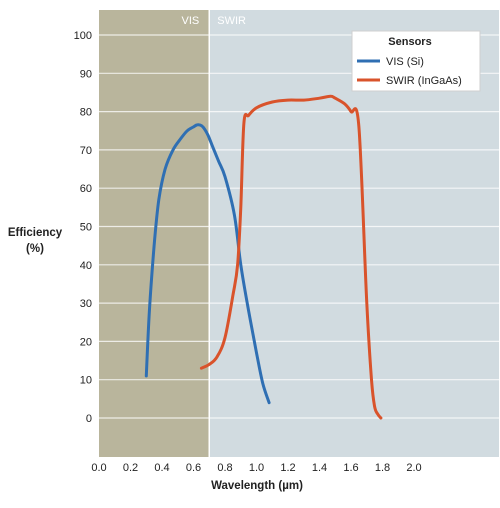 This screenshot has height=508, width=500. Describe the element at coordinates (257, 486) in the screenshot. I see `x-axis-title: Wavelength (µm)` at that location.